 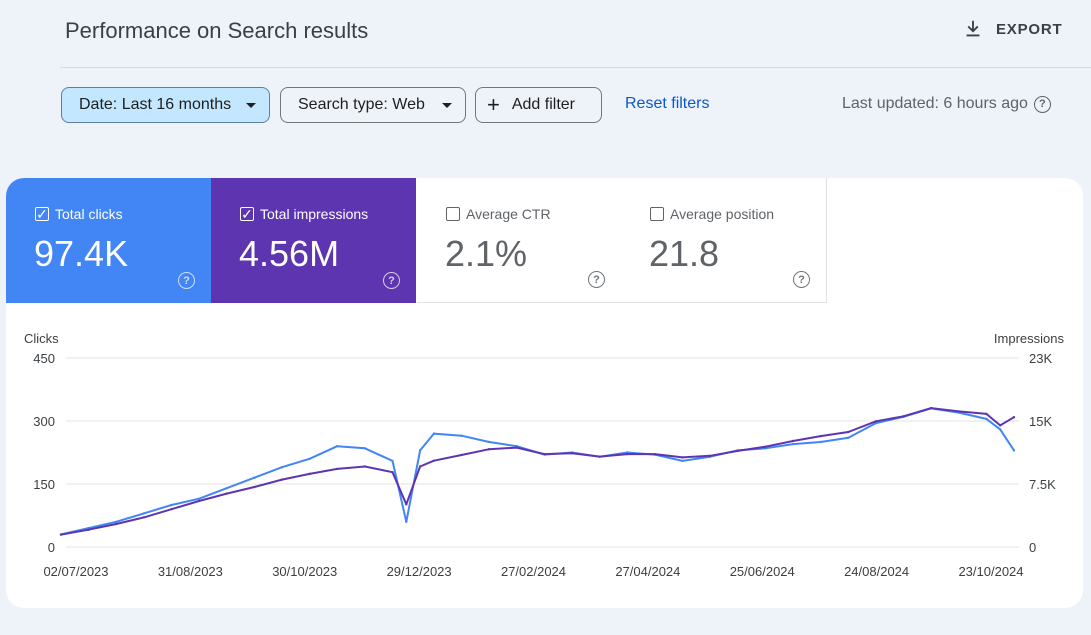 What do you see at coordinates (990, 571) in the screenshot?
I see `x-tick-label: 23/10/2024` at bounding box center [990, 571].